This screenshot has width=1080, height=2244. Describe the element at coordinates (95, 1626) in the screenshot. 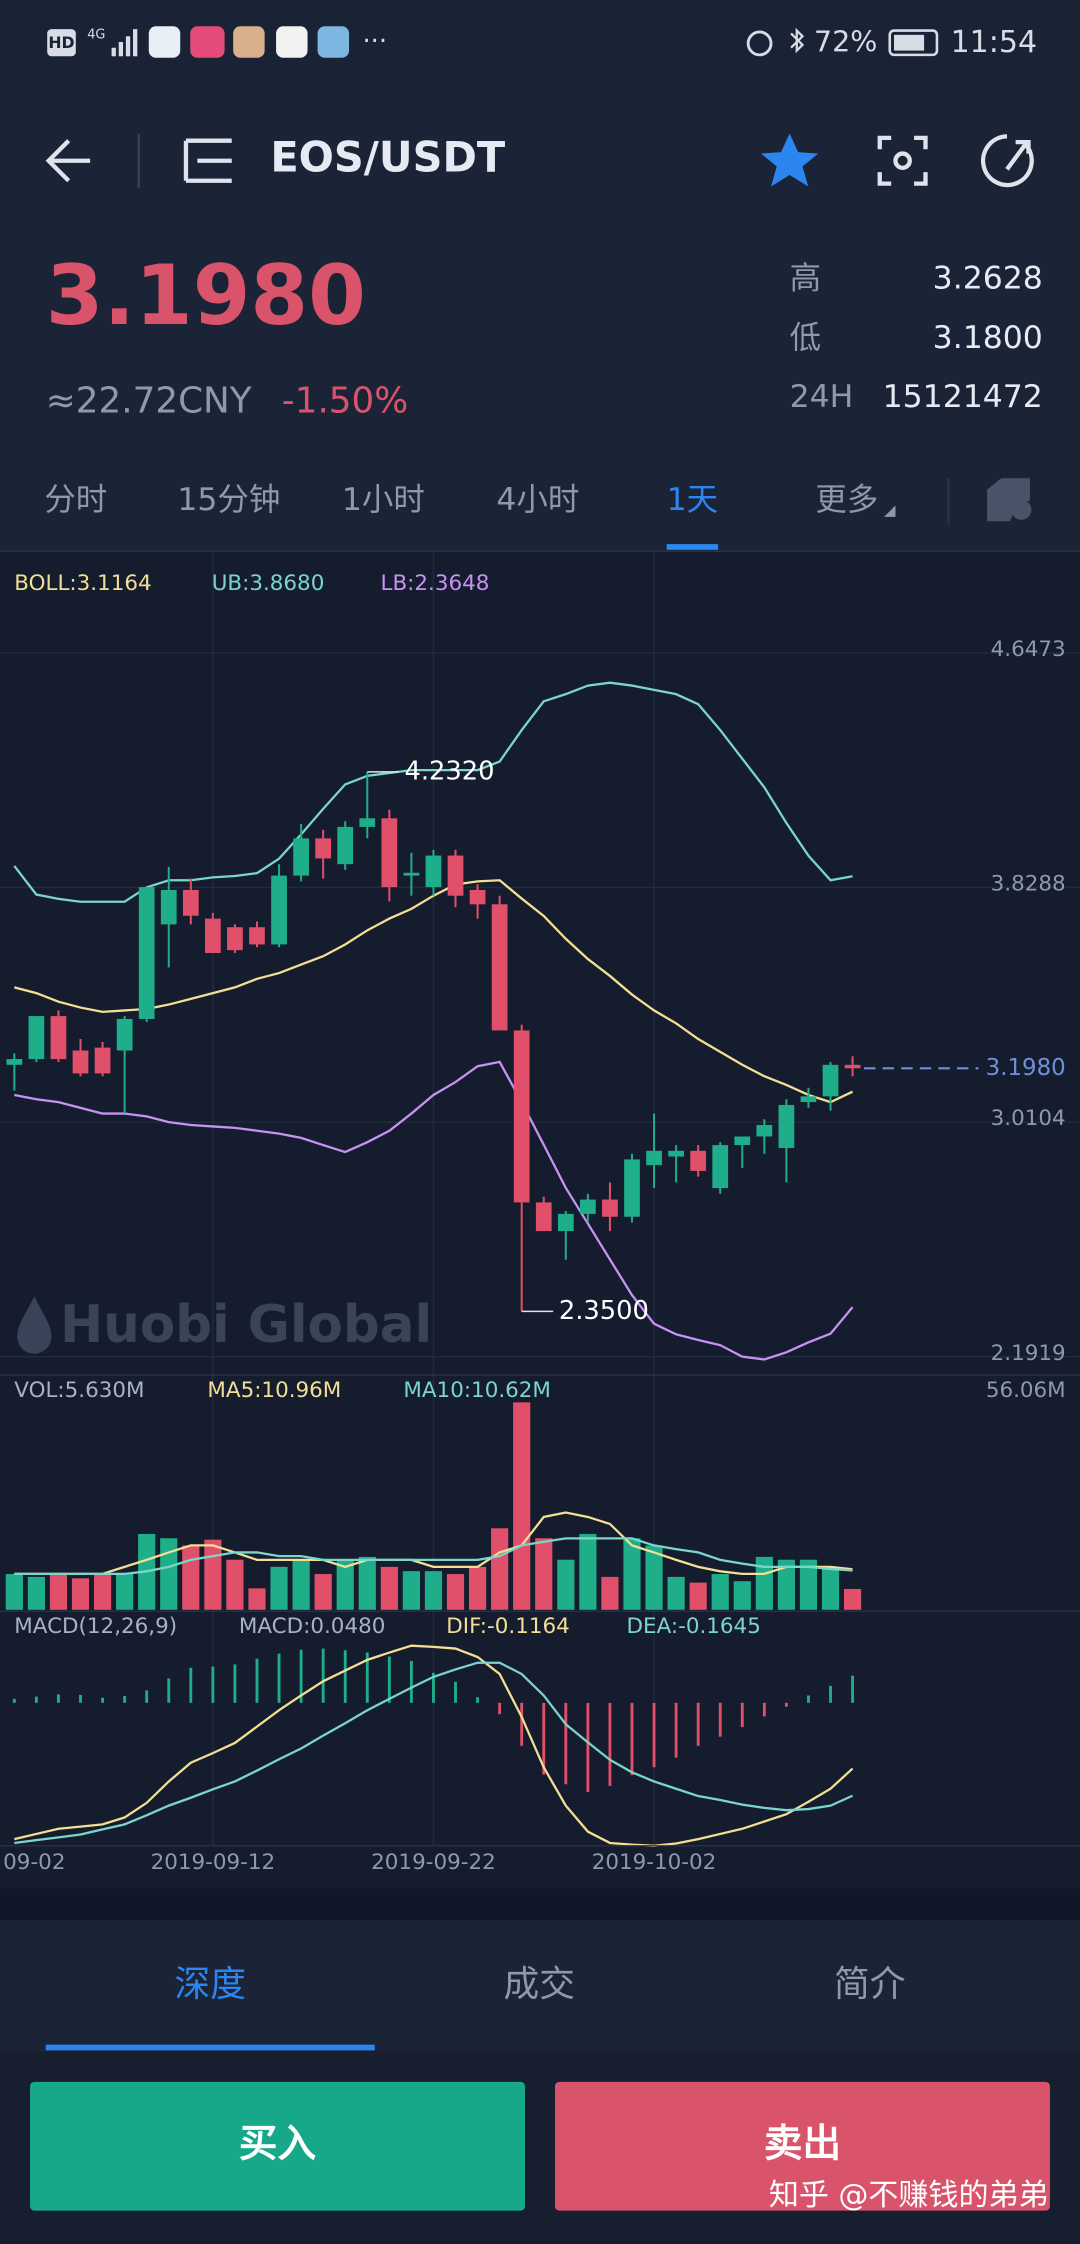

I see `panel-title: MACD(12,26,9)` at that location.